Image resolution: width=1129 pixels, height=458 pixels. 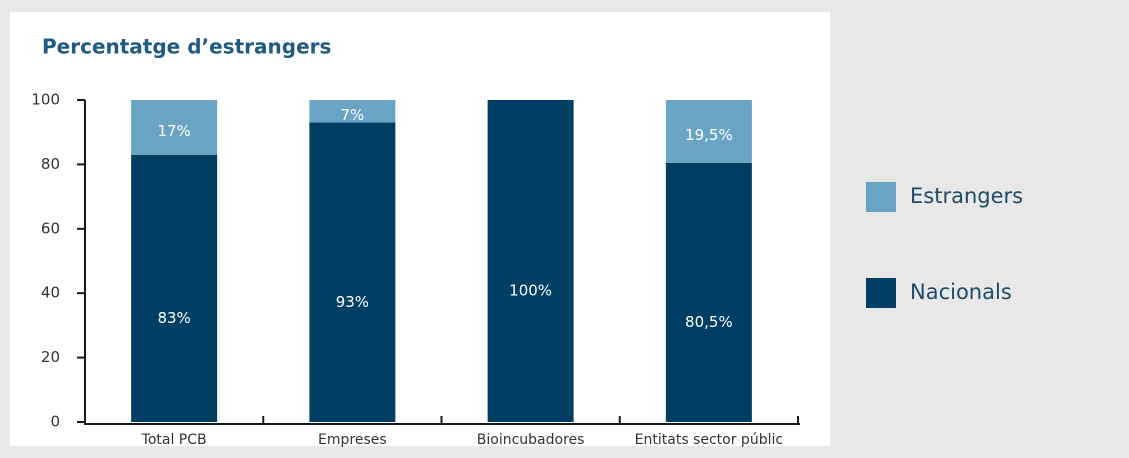 What do you see at coordinates (174, 440) in the screenshot?
I see `x-tick-label: Total PCB` at bounding box center [174, 440].